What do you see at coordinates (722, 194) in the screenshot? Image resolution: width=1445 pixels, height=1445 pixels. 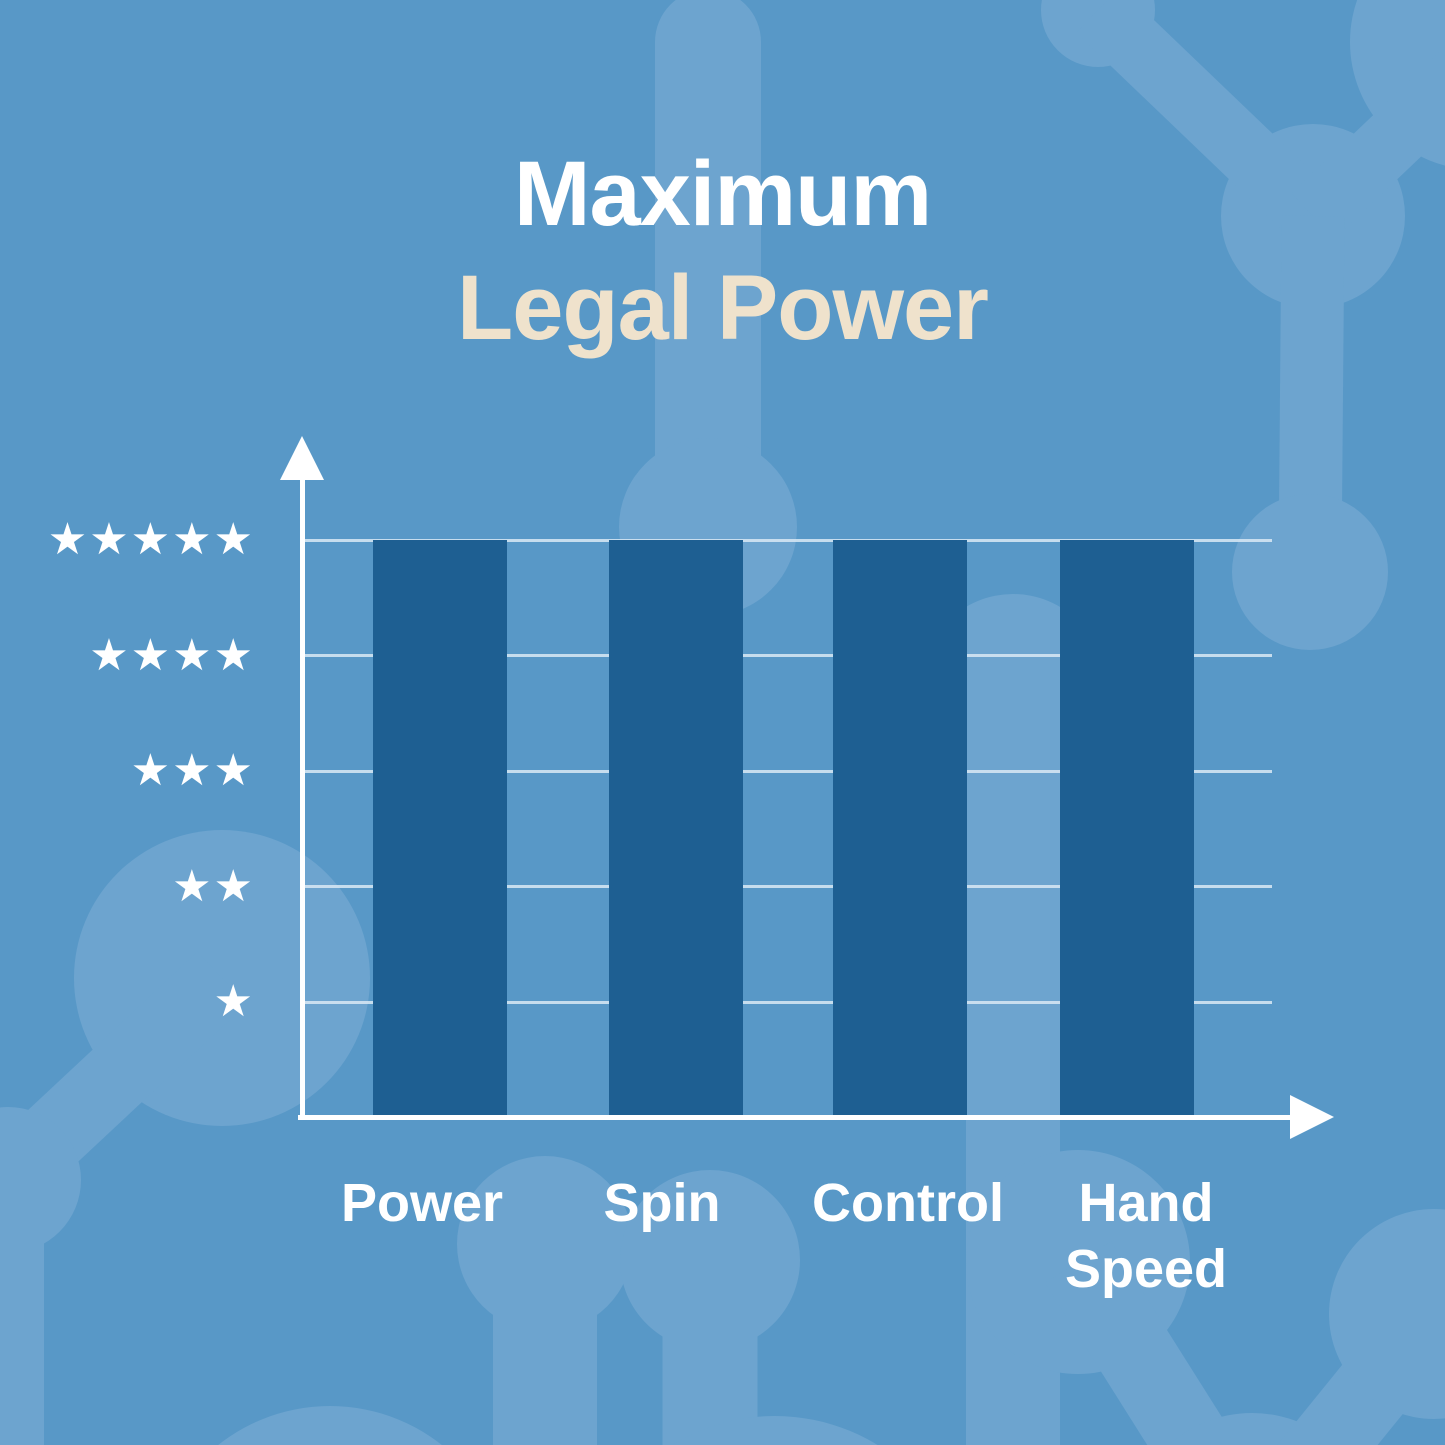 I see `title-line-1: Maximum` at bounding box center [722, 194].